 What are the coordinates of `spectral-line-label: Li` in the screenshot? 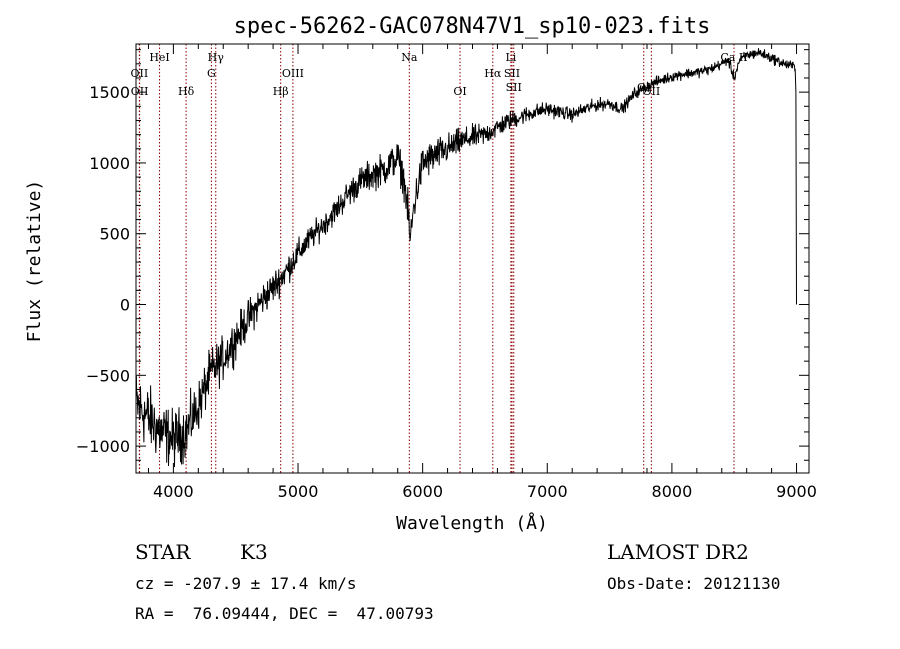 It's located at (510, 57).